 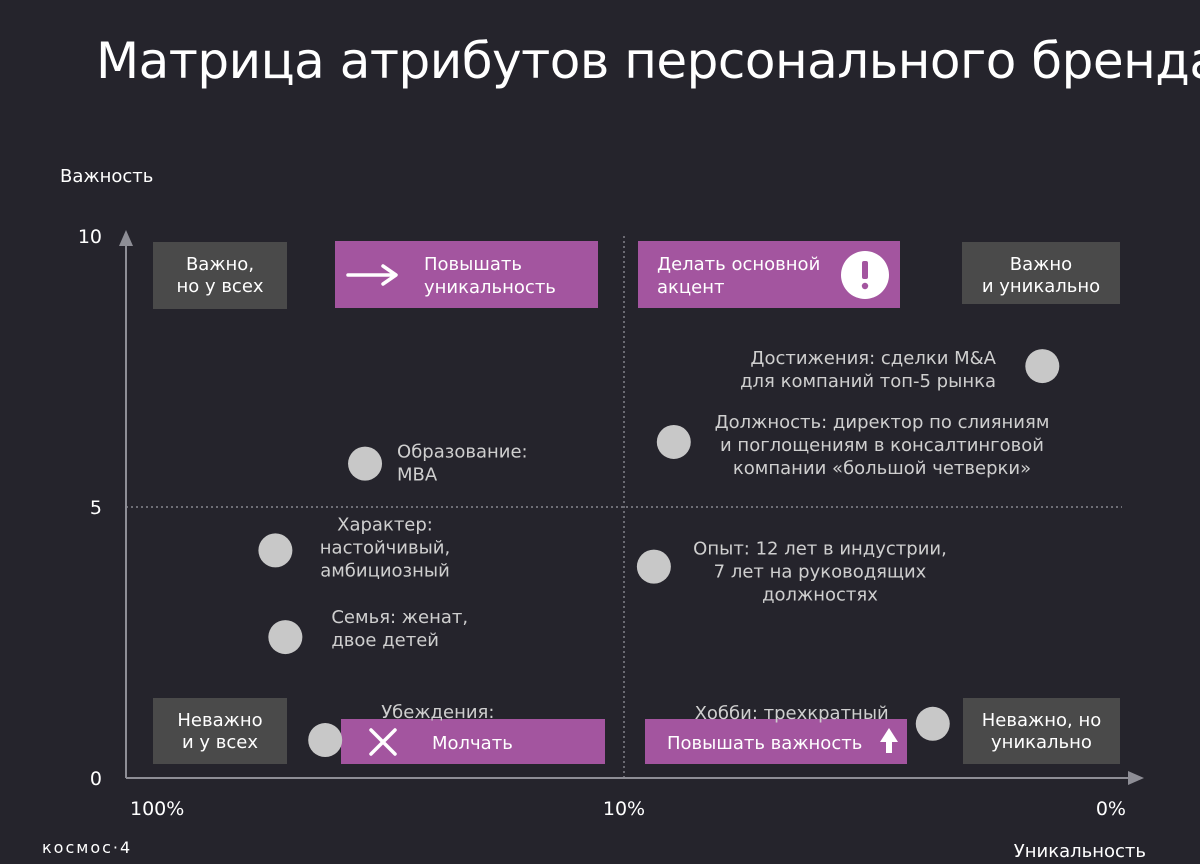 I want to click on action-box-bottom-left: Молчать, so click(x=473, y=741).